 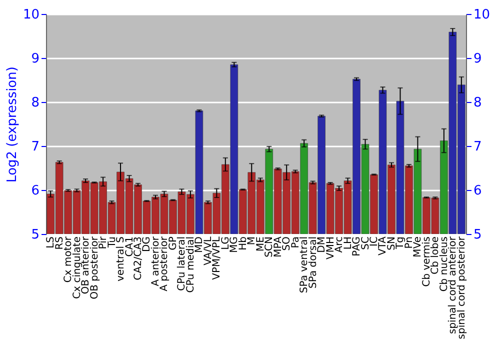 What do you see at coordinates (436, 255) in the screenshot?
I see `x-tick-label: Cb lobe` at bounding box center [436, 255].